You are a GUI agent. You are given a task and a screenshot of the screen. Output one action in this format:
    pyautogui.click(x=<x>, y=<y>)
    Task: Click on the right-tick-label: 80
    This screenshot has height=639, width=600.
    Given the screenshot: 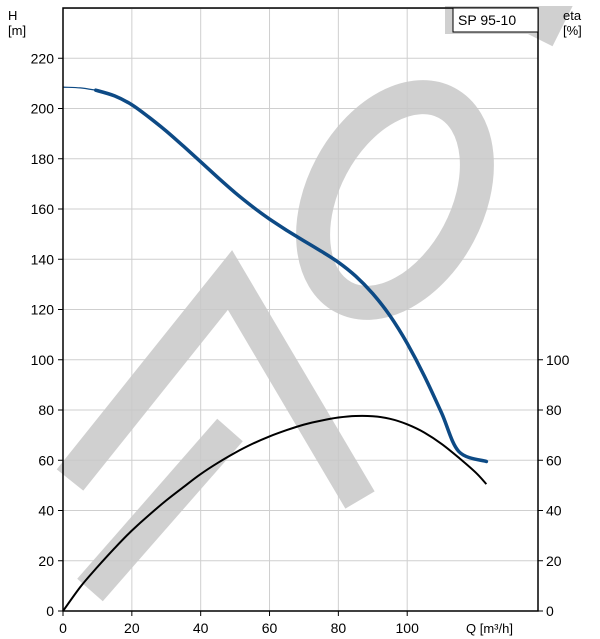 What is the action you would take?
    pyautogui.click(x=554, y=410)
    